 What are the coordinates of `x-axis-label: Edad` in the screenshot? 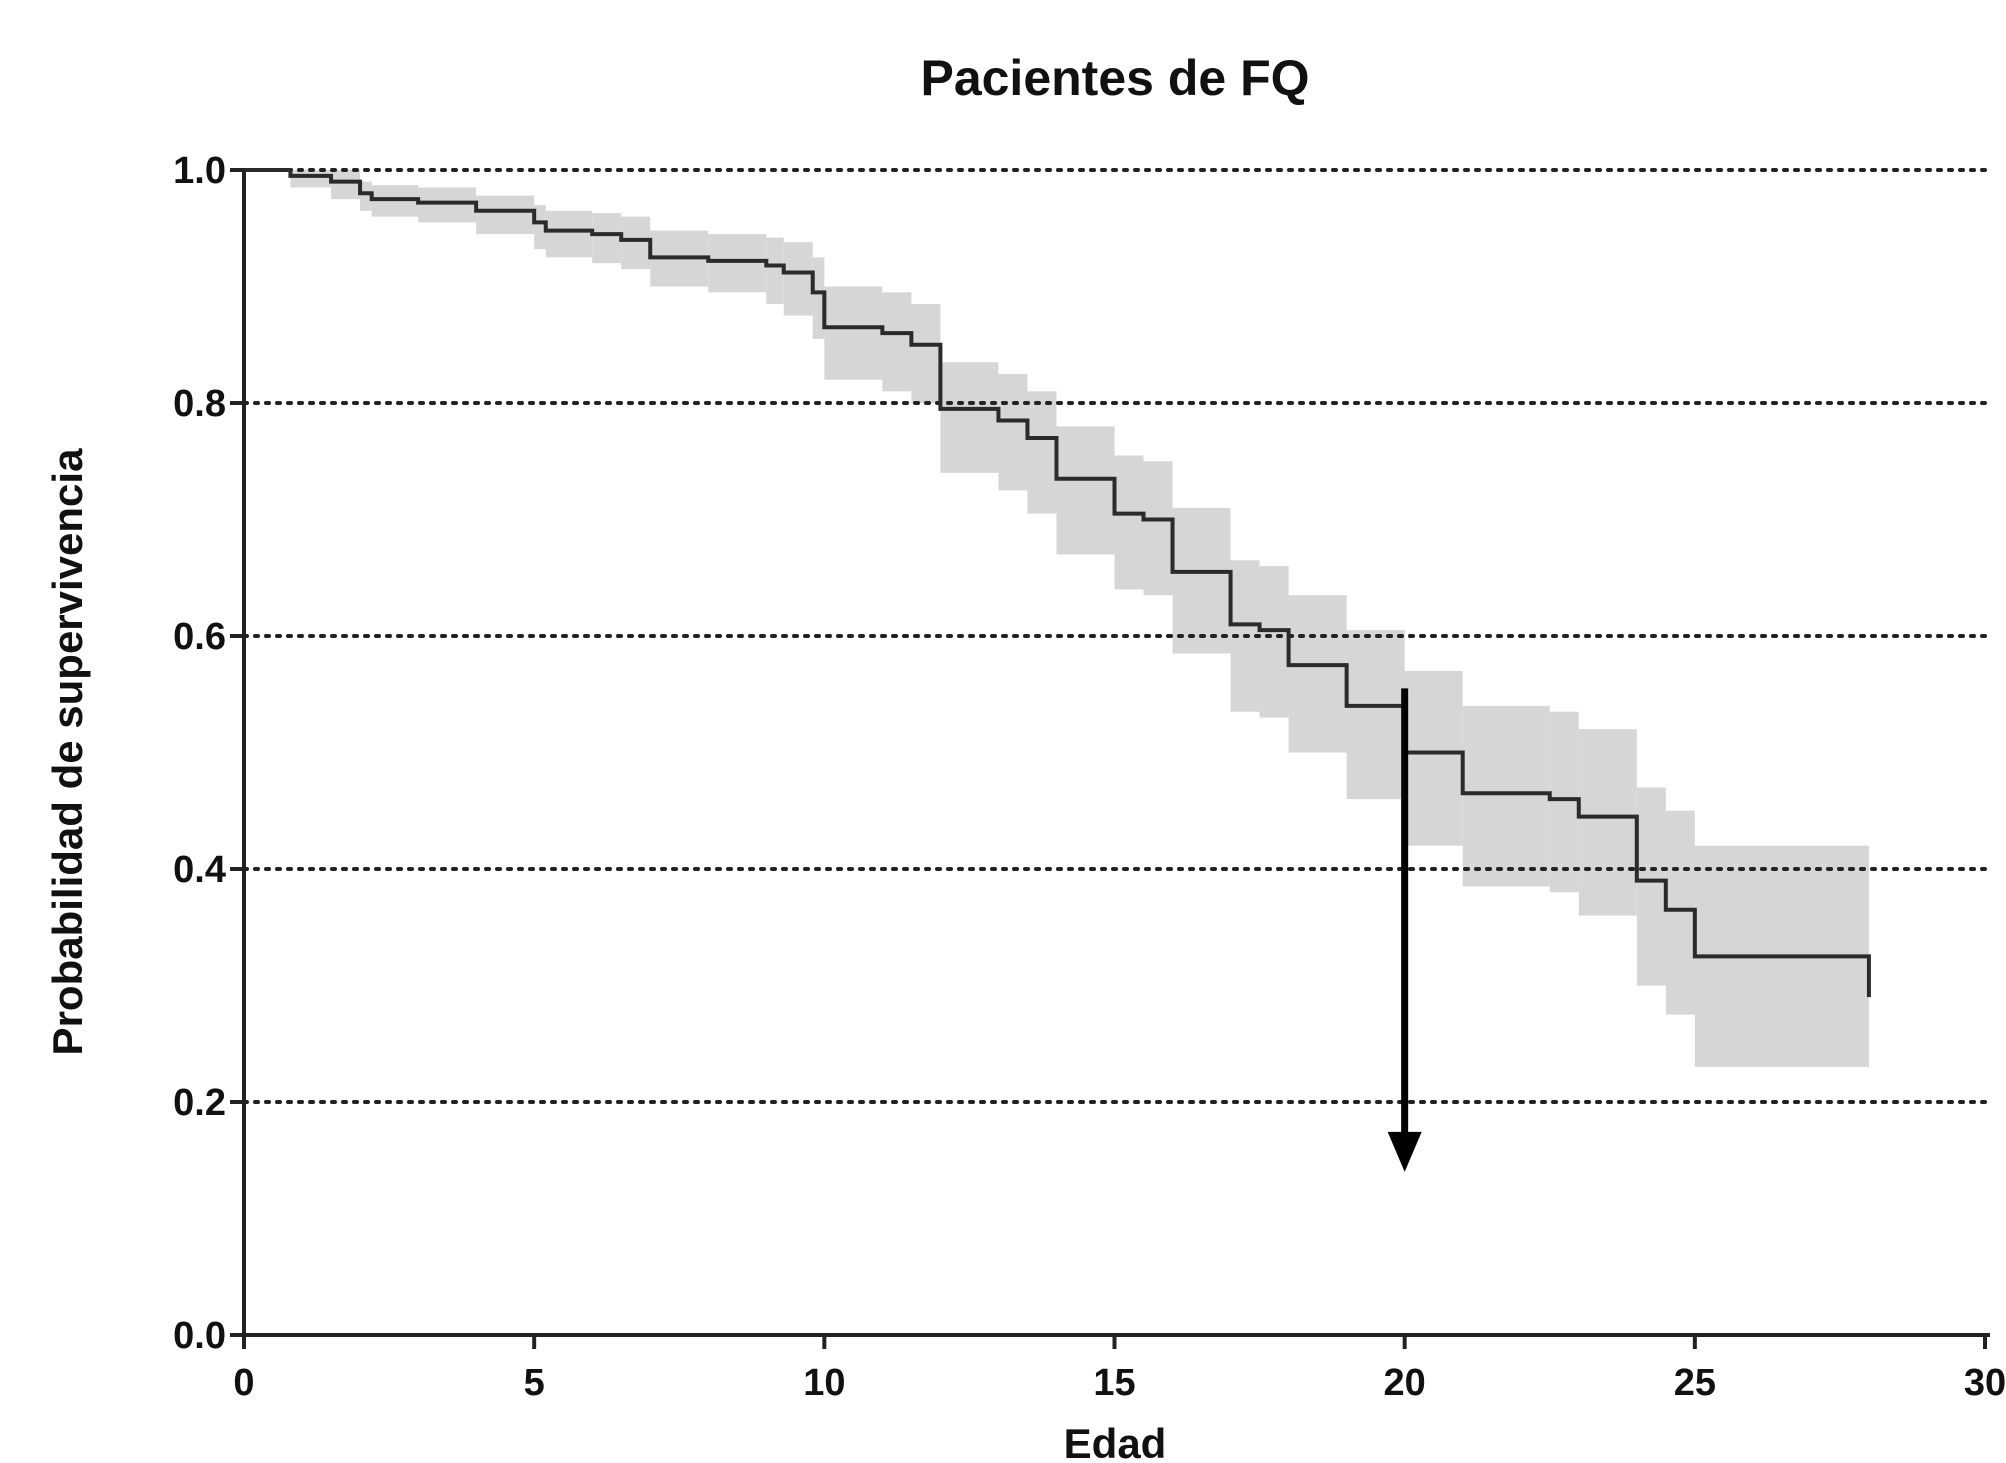 It's located at (1115, 1441).